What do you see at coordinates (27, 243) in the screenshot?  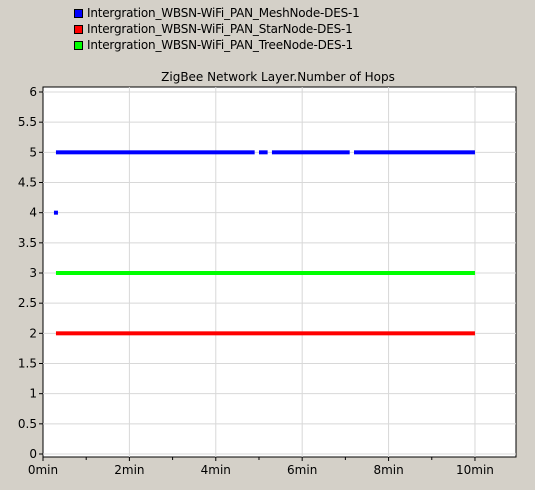 I see `y-tick-label: 3.5` at bounding box center [27, 243].